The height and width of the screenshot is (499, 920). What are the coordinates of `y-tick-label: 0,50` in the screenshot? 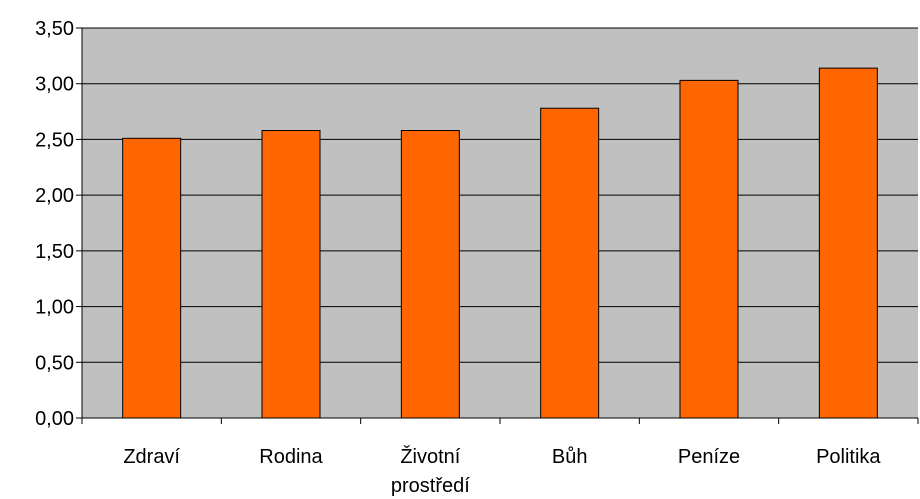 It's located at (54, 363).